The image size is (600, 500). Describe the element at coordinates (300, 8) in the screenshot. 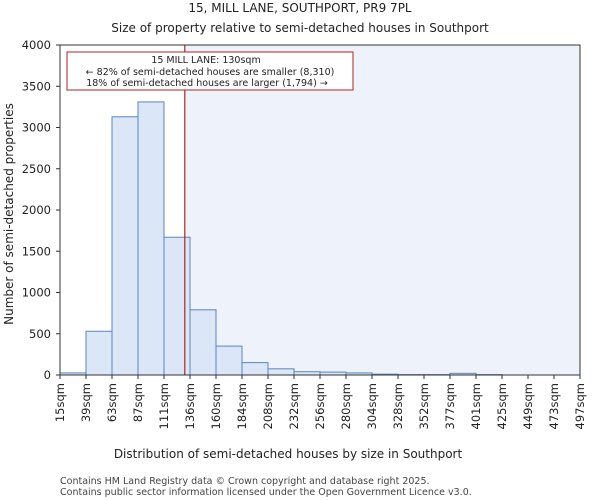

I see `chart-title-line1: 15, MILL LANE, SOUTHPORT, PR9 7PL` at that location.